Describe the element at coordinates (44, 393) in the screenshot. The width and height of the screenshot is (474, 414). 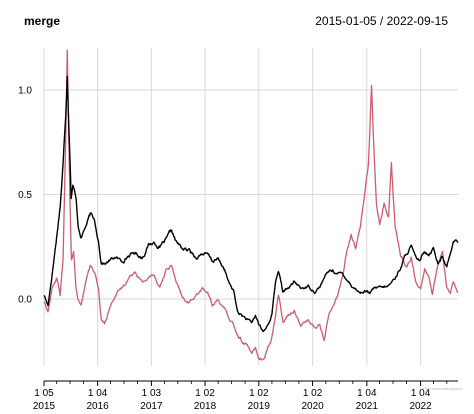
I see `x-tick-label: 1 05` at that location.